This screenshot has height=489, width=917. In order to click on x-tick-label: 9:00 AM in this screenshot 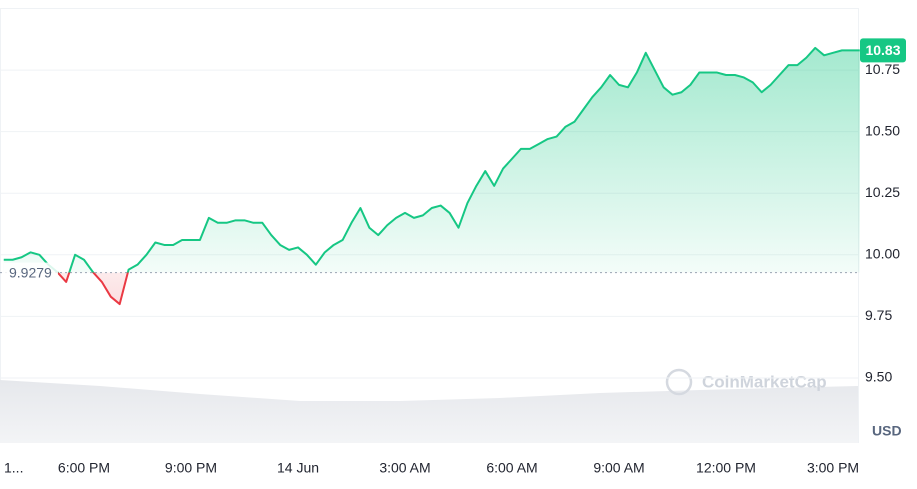, I will do `click(618, 468)`.